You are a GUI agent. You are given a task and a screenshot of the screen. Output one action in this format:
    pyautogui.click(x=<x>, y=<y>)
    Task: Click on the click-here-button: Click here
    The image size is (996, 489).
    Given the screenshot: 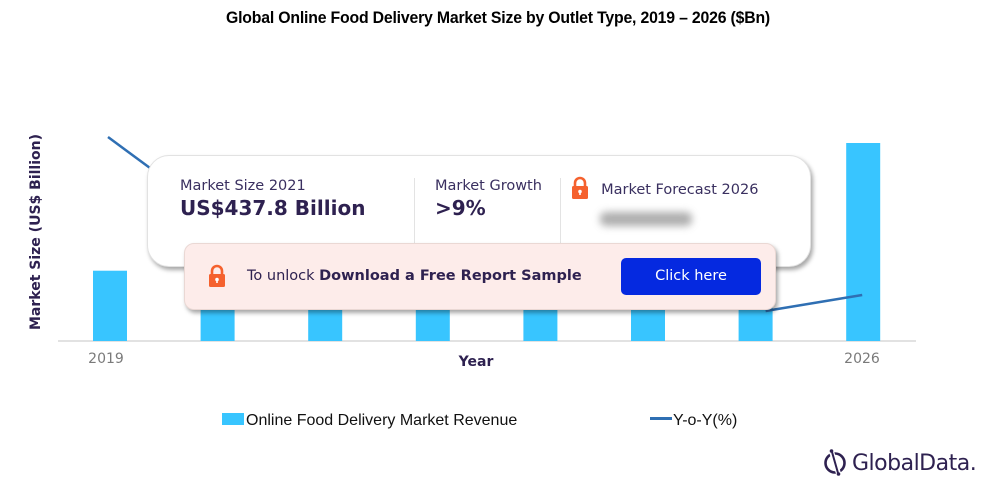 What is the action you would take?
    pyautogui.click(x=691, y=276)
    